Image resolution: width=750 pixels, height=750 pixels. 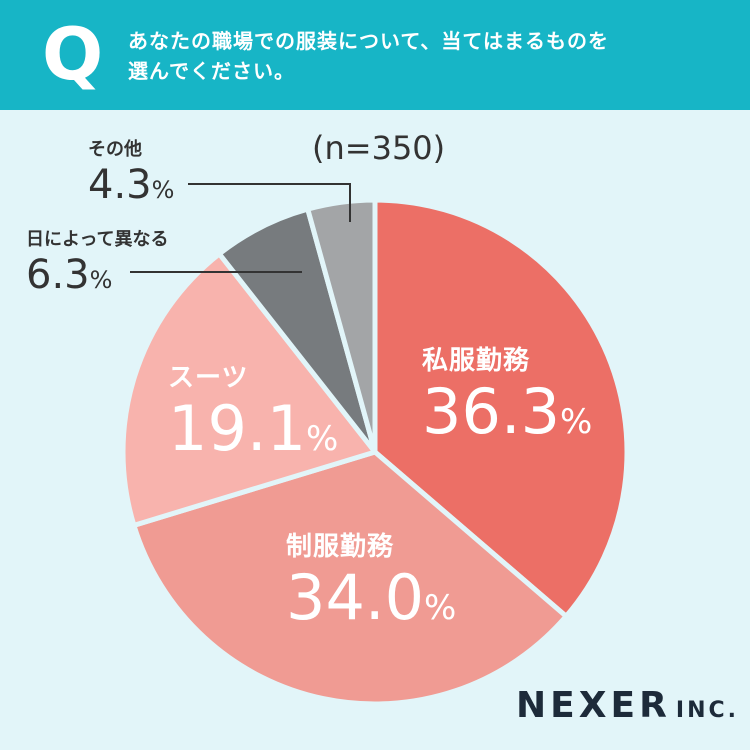 I want to click on label-suit: スーツ 19.1%, so click(x=253, y=418).